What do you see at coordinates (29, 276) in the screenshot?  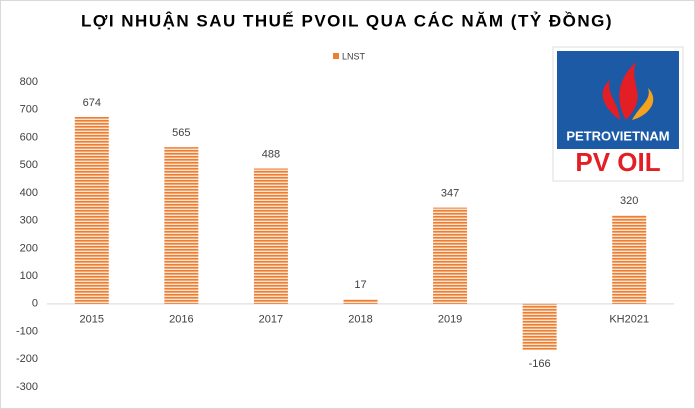 I see `y-tick-label: 100` at bounding box center [29, 276].